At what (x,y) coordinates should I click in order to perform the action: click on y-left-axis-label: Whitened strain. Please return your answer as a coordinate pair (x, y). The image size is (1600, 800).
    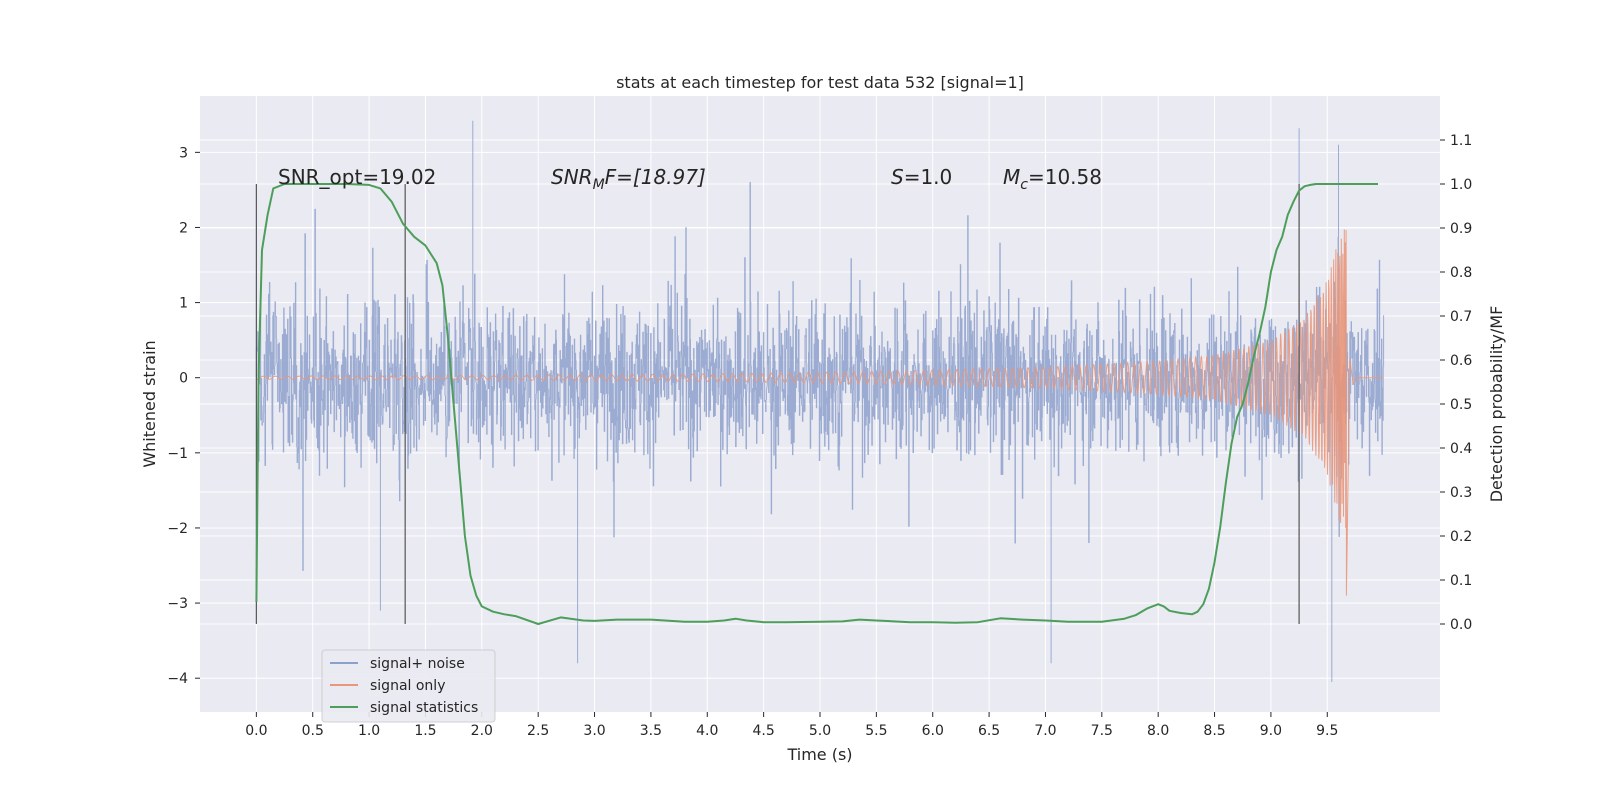
    Looking at the image, I should click on (149, 403).